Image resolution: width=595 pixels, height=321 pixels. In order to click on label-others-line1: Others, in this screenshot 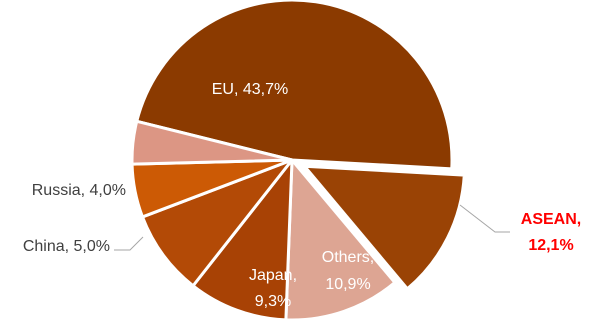, I will do `click(348, 257)`.